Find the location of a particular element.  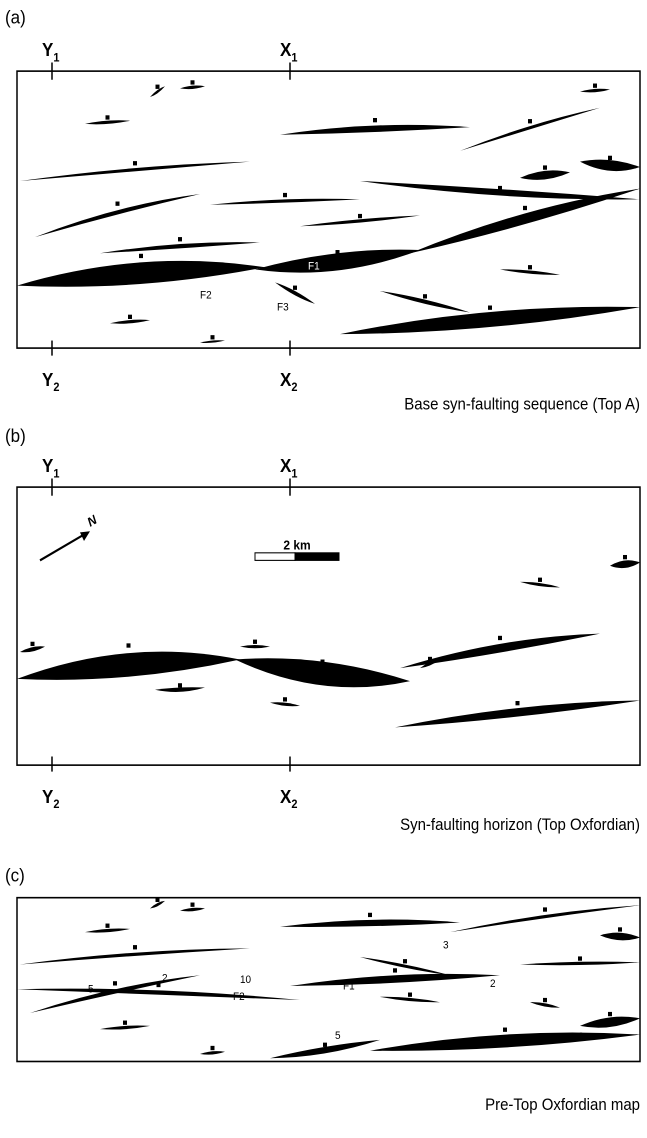

section-label: X2 is located at coordinates (288, 381).